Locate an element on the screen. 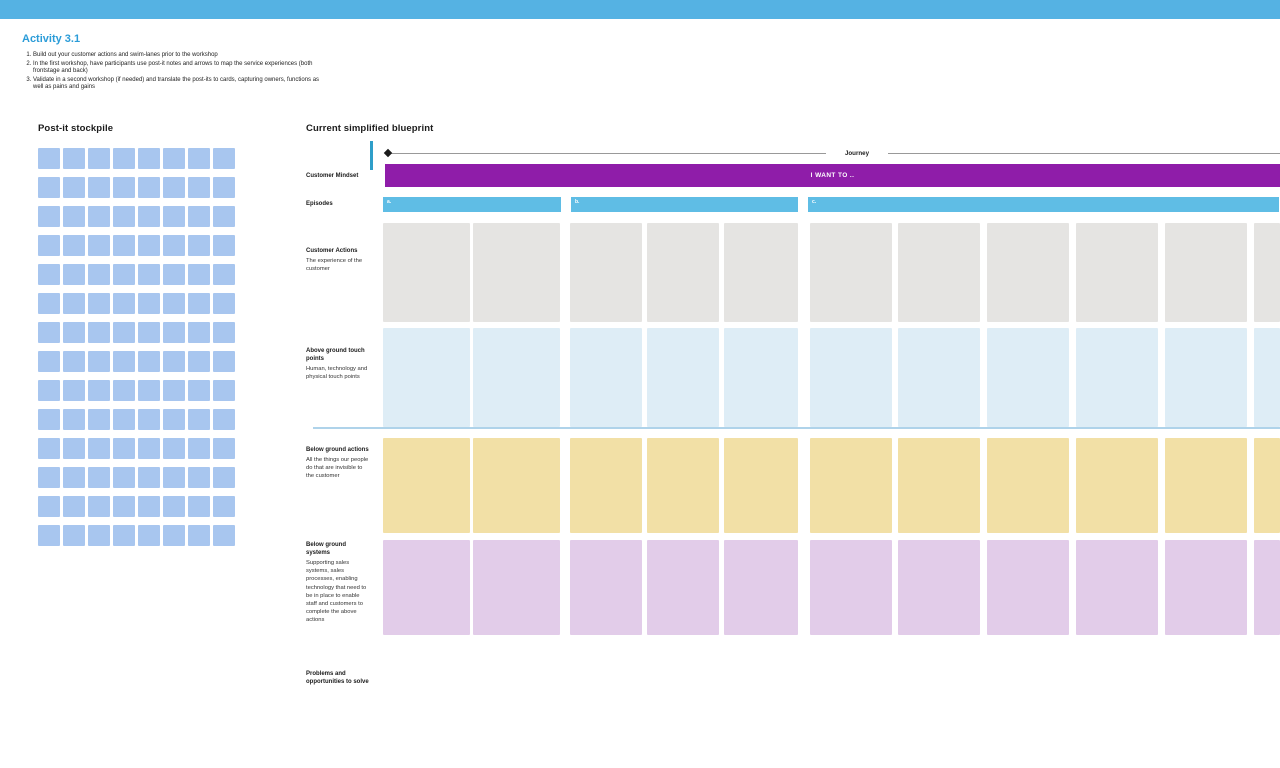  episode-bar: a. is located at coordinates (472, 204).